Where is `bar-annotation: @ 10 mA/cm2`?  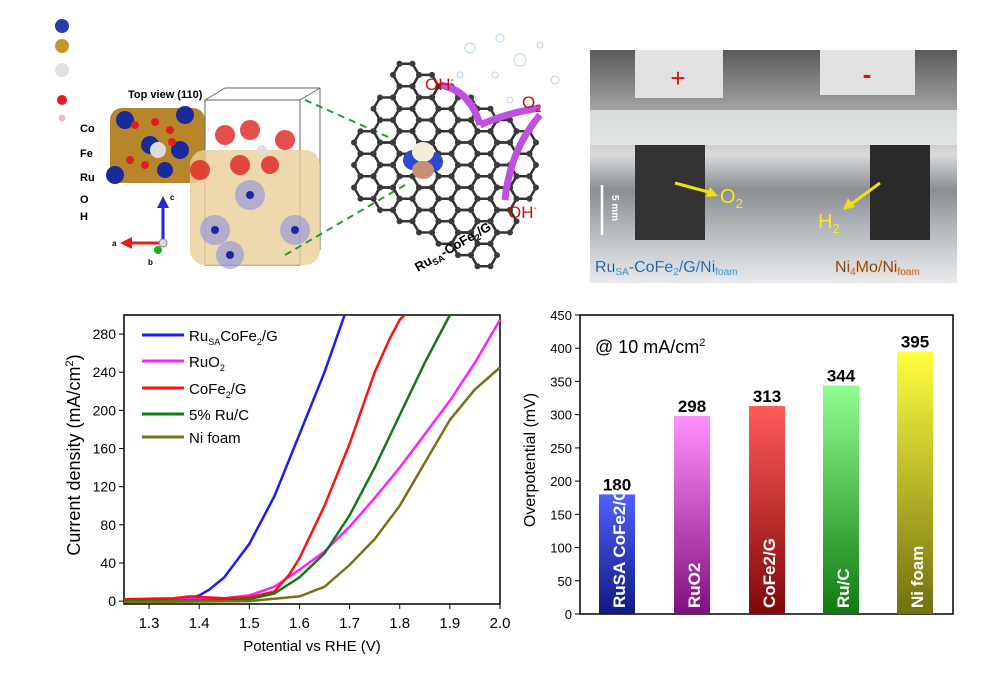
bar-annotation: @ 10 mA/cm2 is located at coordinates (650, 347).